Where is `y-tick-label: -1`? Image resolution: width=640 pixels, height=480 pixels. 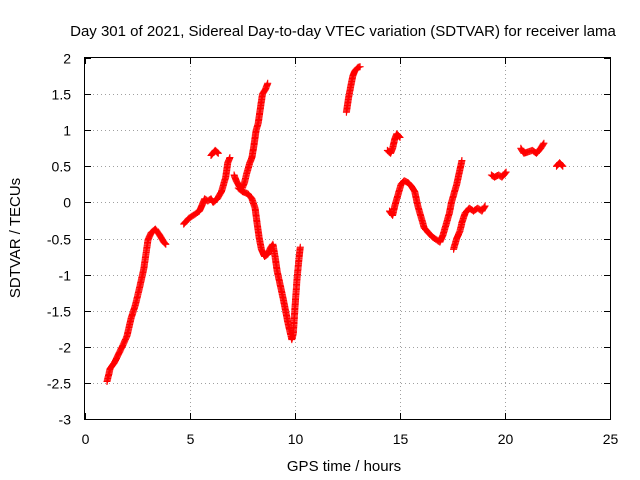 y-tick-label: -1 is located at coordinates (65, 276).